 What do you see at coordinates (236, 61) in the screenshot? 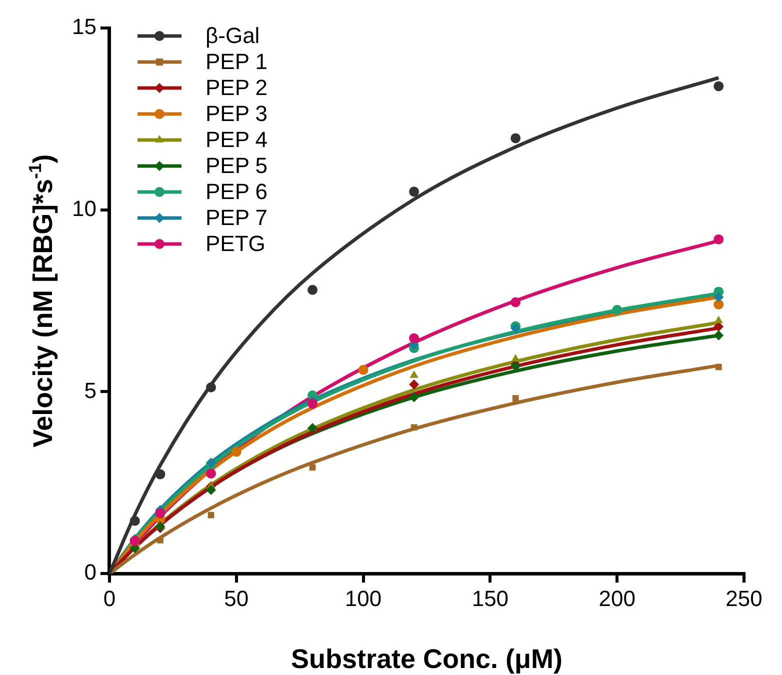
I see `legend-label: PEP 1` at bounding box center [236, 61].